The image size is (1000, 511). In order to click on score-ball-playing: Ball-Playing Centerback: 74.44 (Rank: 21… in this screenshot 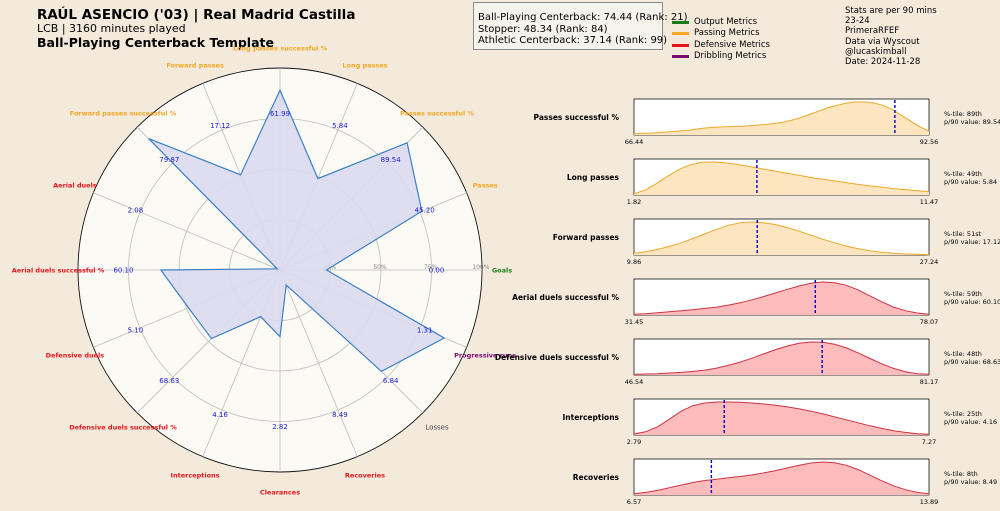, I will do `click(583, 17)`.